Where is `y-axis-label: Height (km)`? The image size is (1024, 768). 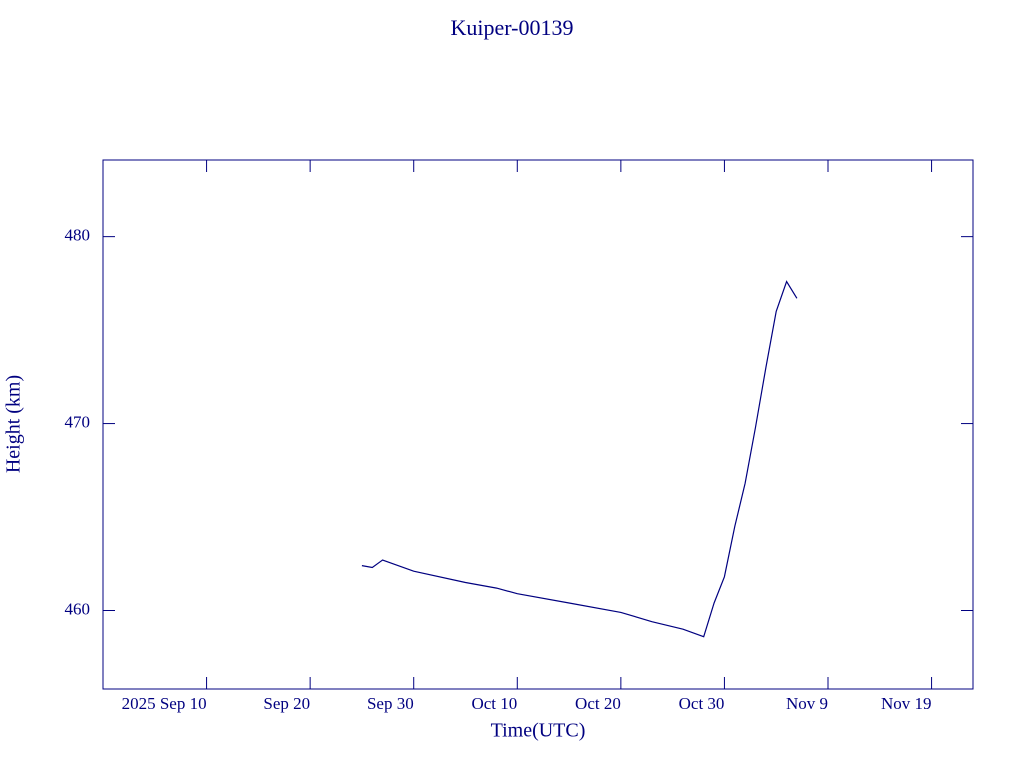
y-axis-label: Height (km) is located at coordinates (14, 424).